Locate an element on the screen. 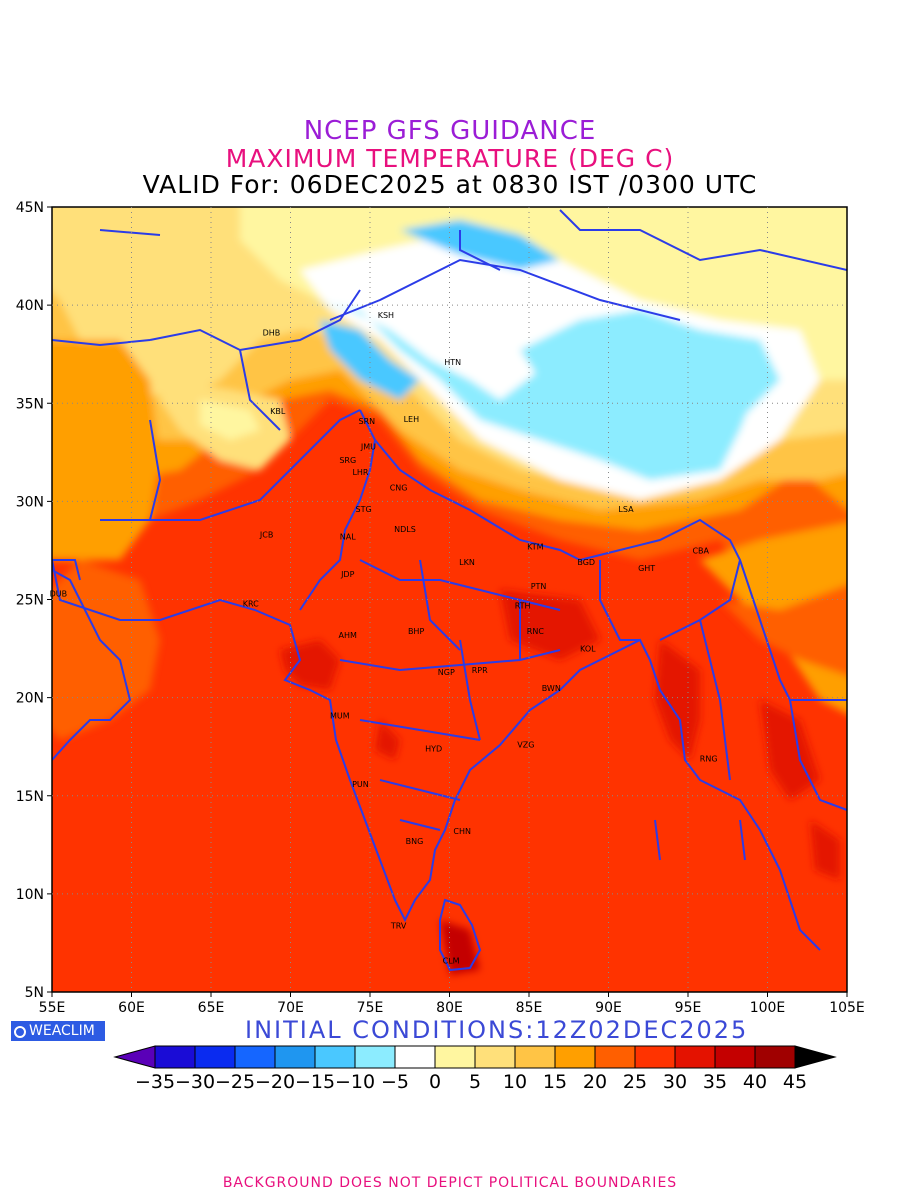  city-label: BGD is located at coordinates (586, 562).